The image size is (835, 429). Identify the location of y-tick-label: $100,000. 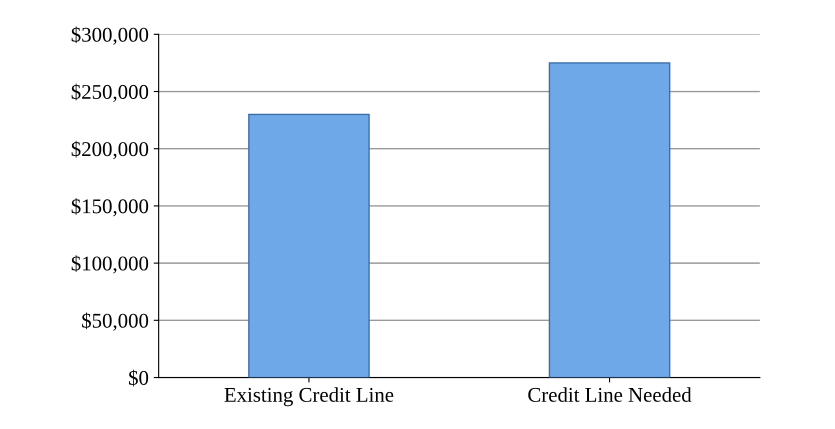
(110, 264).